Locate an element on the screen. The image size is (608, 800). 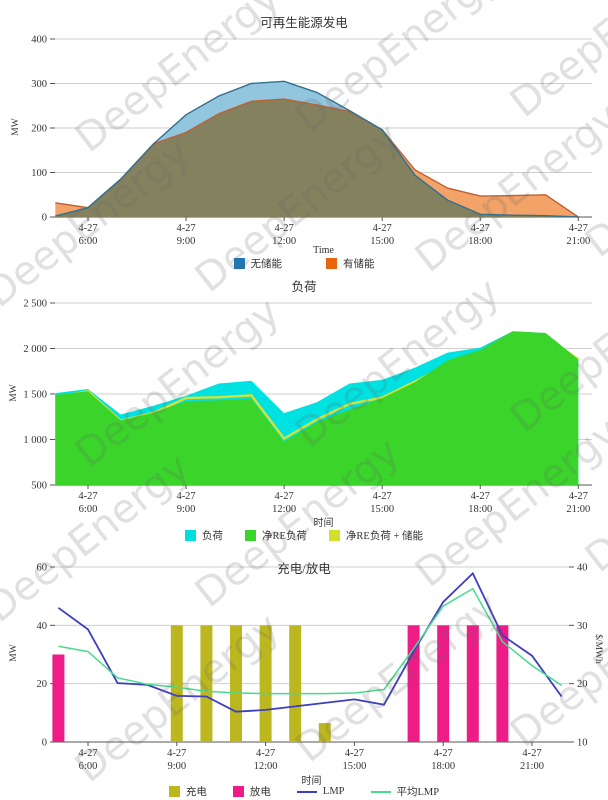
legend-label-avg-lmp: 平均LMP is located at coordinates (418, 792).